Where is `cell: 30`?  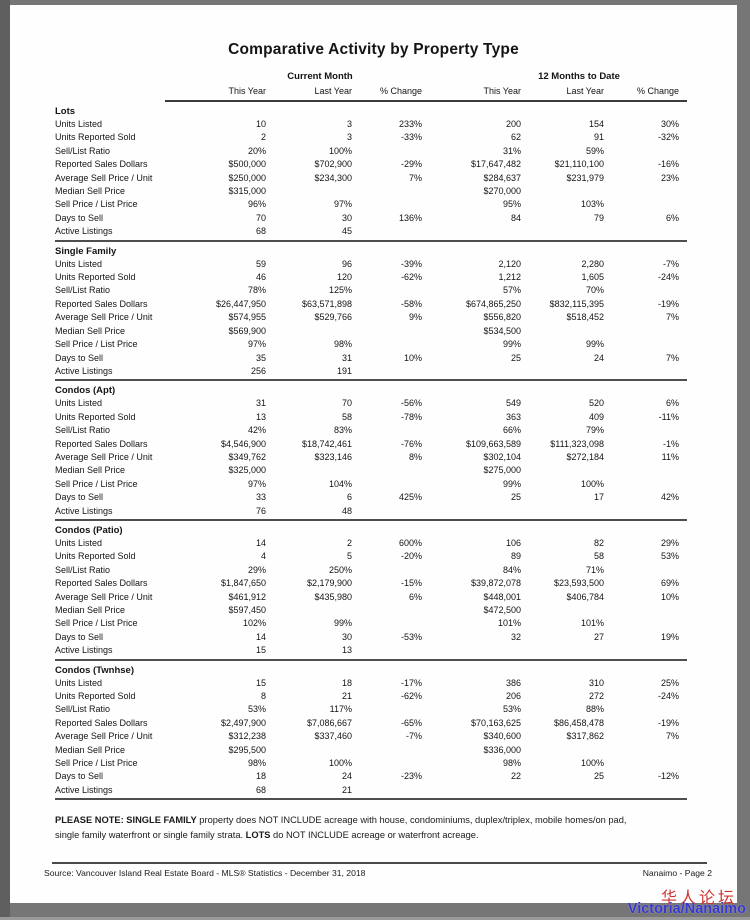
cell: 30 is located at coordinates (346, 636).